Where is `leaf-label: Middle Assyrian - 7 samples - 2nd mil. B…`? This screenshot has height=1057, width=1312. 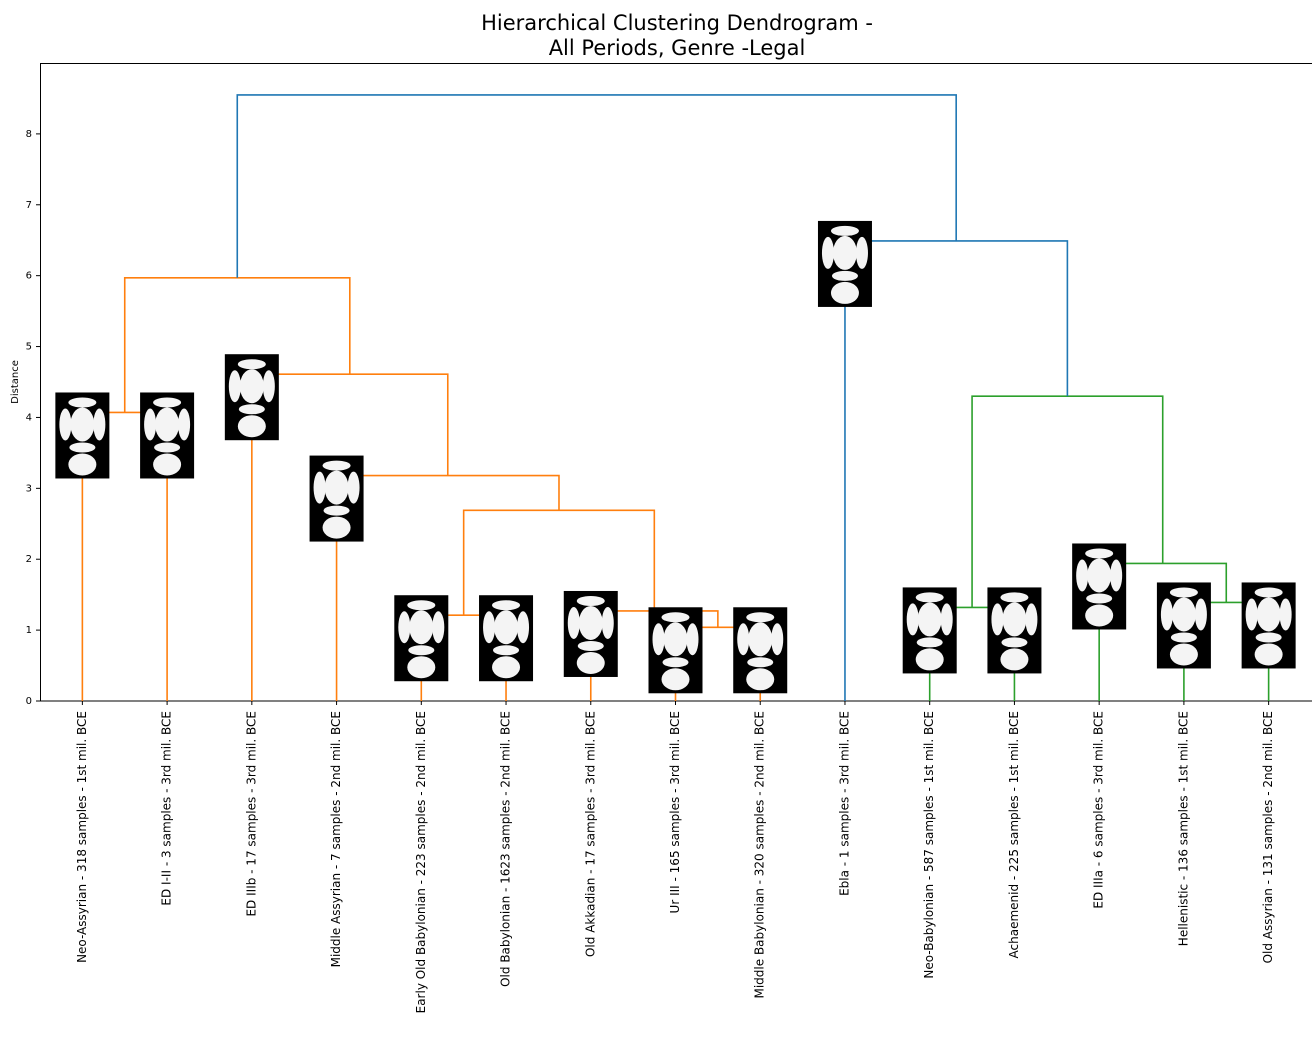 leaf-label: Middle Assyrian - 7 samples - 2nd mil. B… is located at coordinates (336, 839).